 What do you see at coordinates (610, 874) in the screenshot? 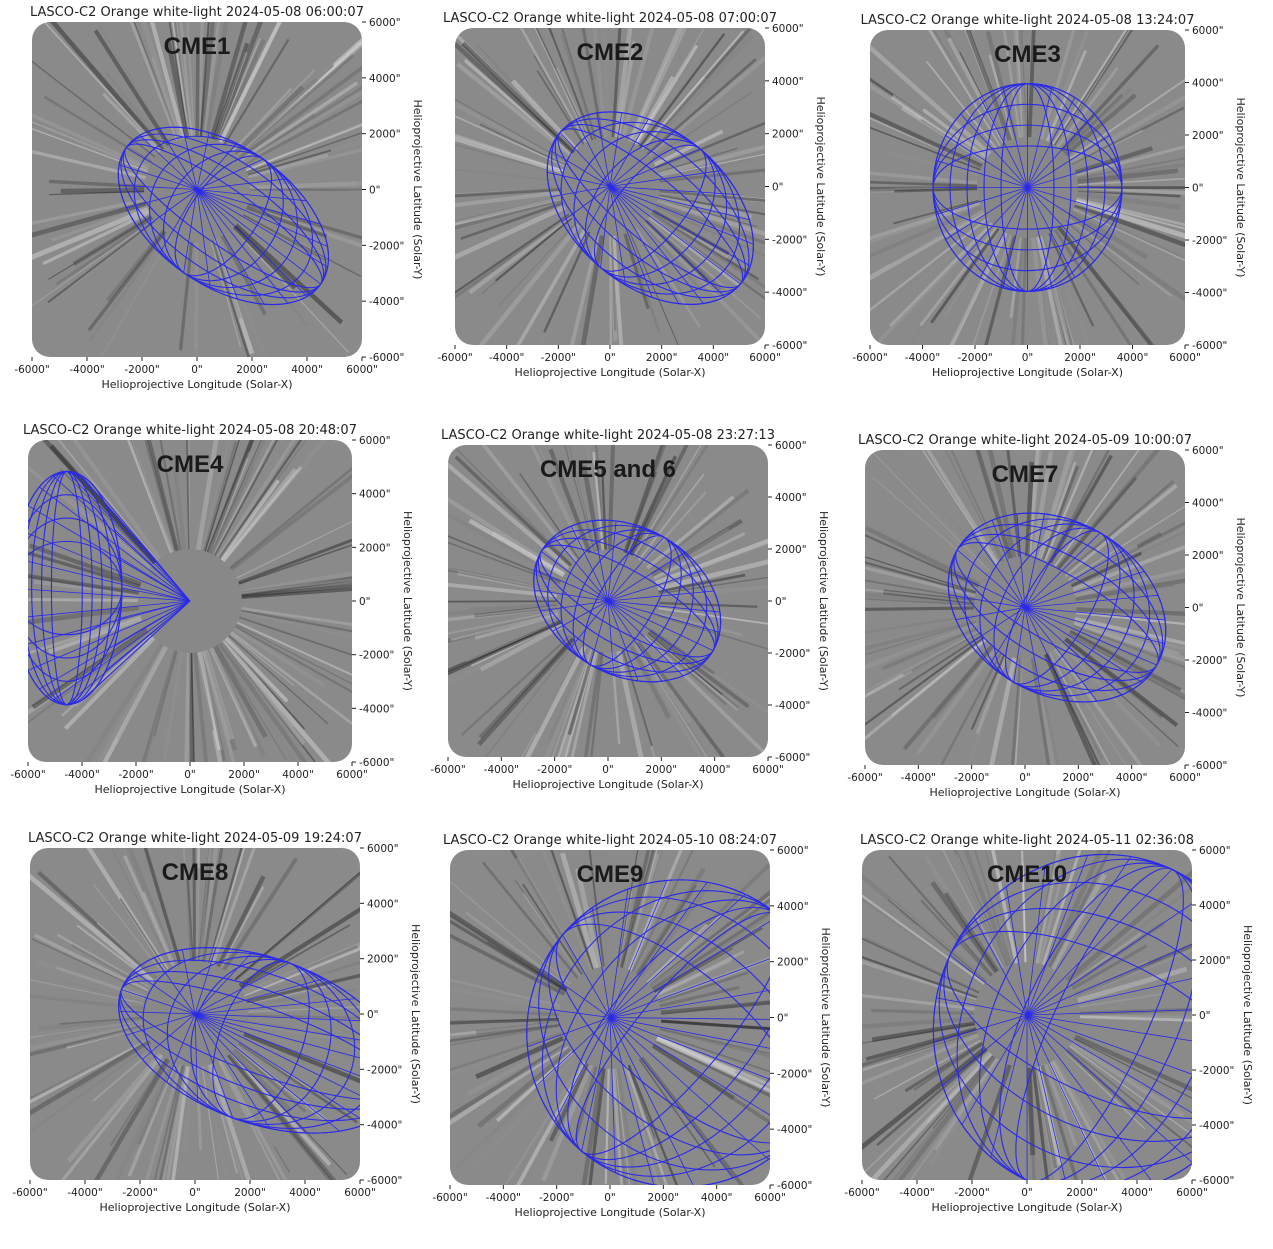
I see `cme-label: CME9` at bounding box center [610, 874].